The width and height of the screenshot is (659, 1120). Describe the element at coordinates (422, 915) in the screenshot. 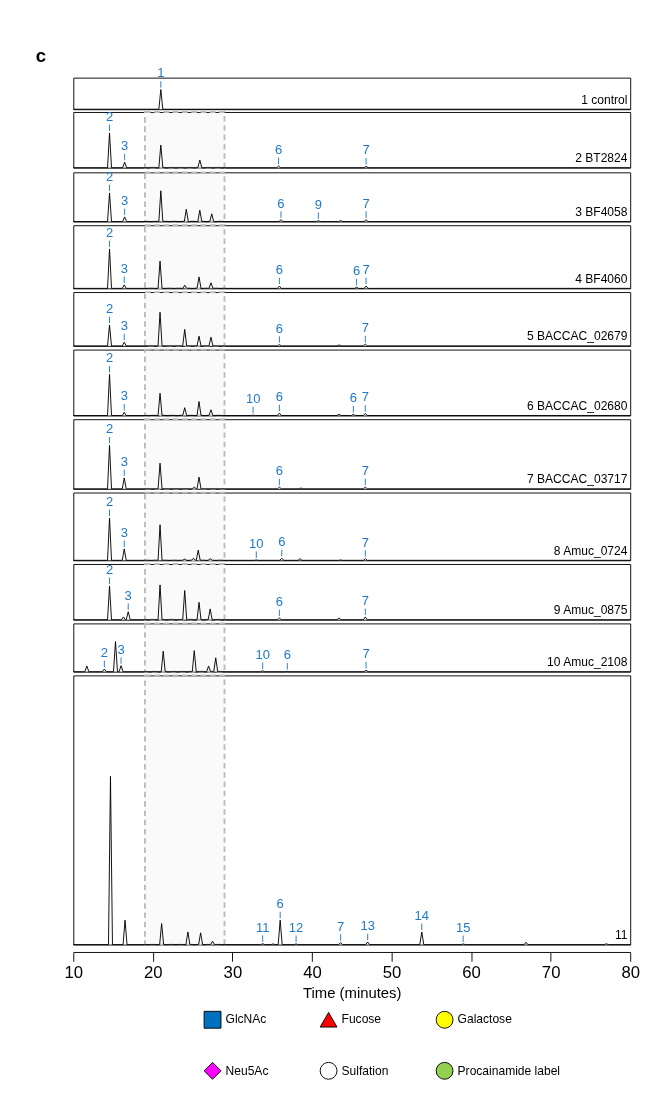

I see `annotation: 14` at that location.